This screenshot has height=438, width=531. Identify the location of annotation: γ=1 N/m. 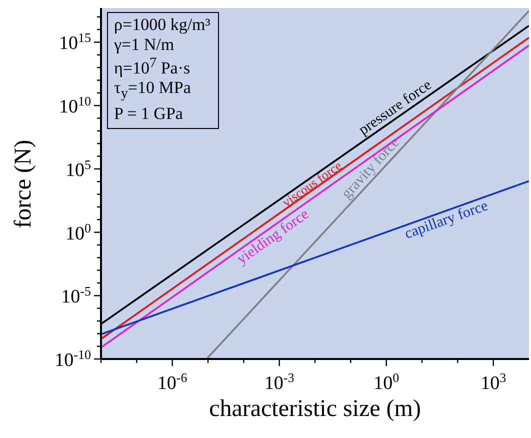
(145, 44).